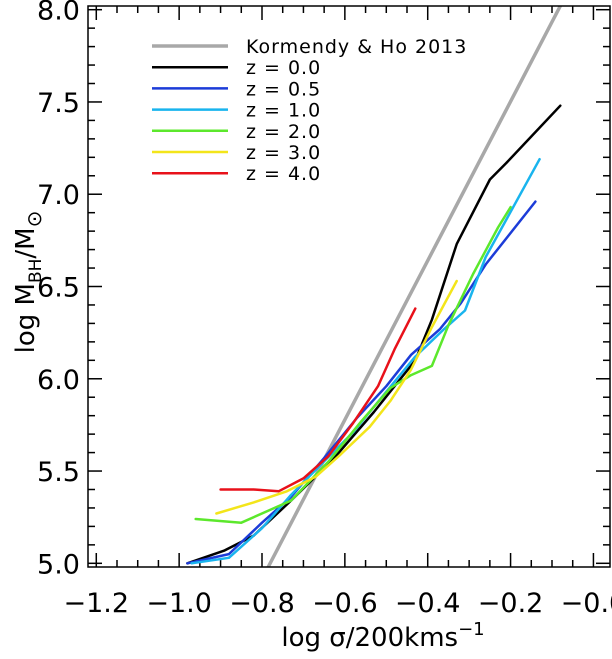 The image size is (612, 659). What do you see at coordinates (58, 472) in the screenshot?
I see `y-tick-label: 5.5` at bounding box center [58, 472].